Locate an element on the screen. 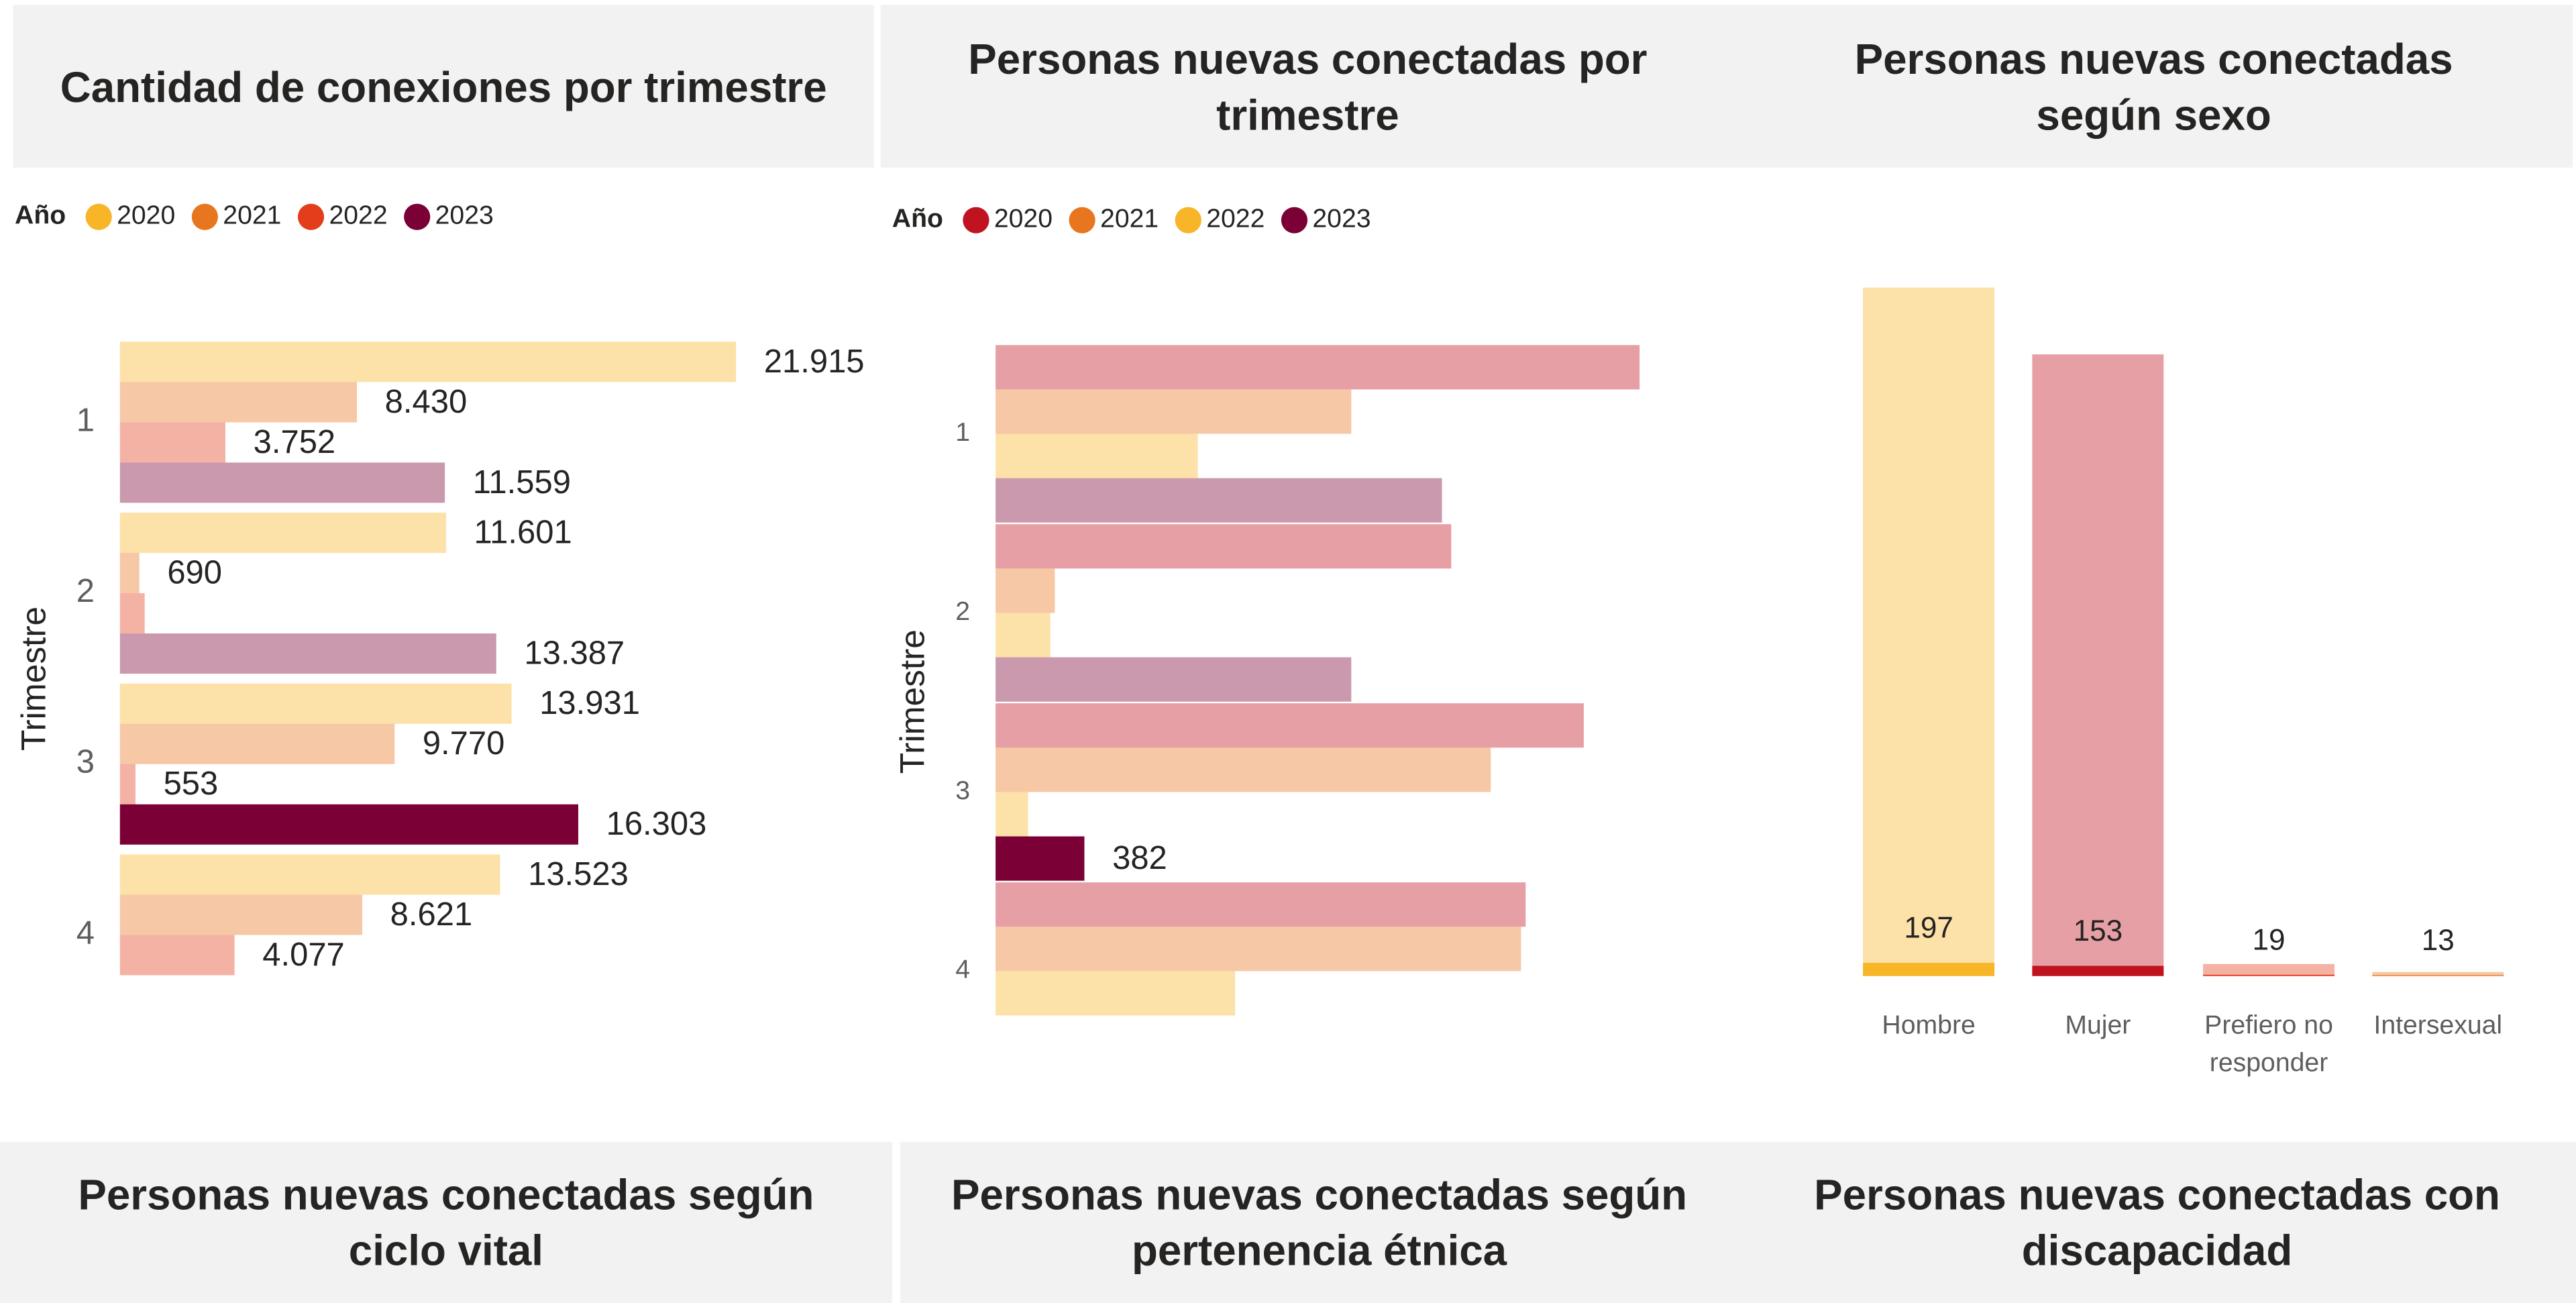  panel-header: Personas nuevas conectadas por trimestre is located at coordinates (1307, 86).